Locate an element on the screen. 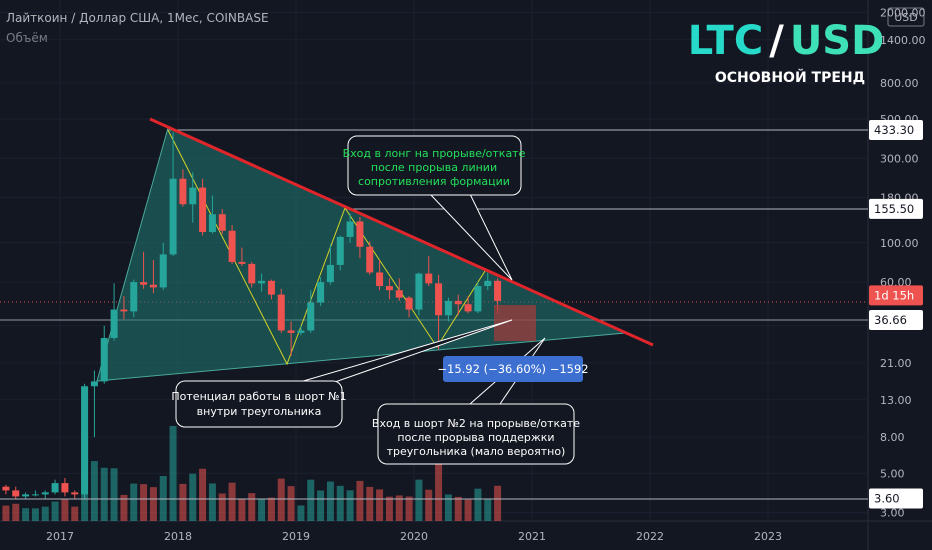 The width and height of the screenshot is (932, 550). price-label-text: 433.30 is located at coordinates (894, 130).